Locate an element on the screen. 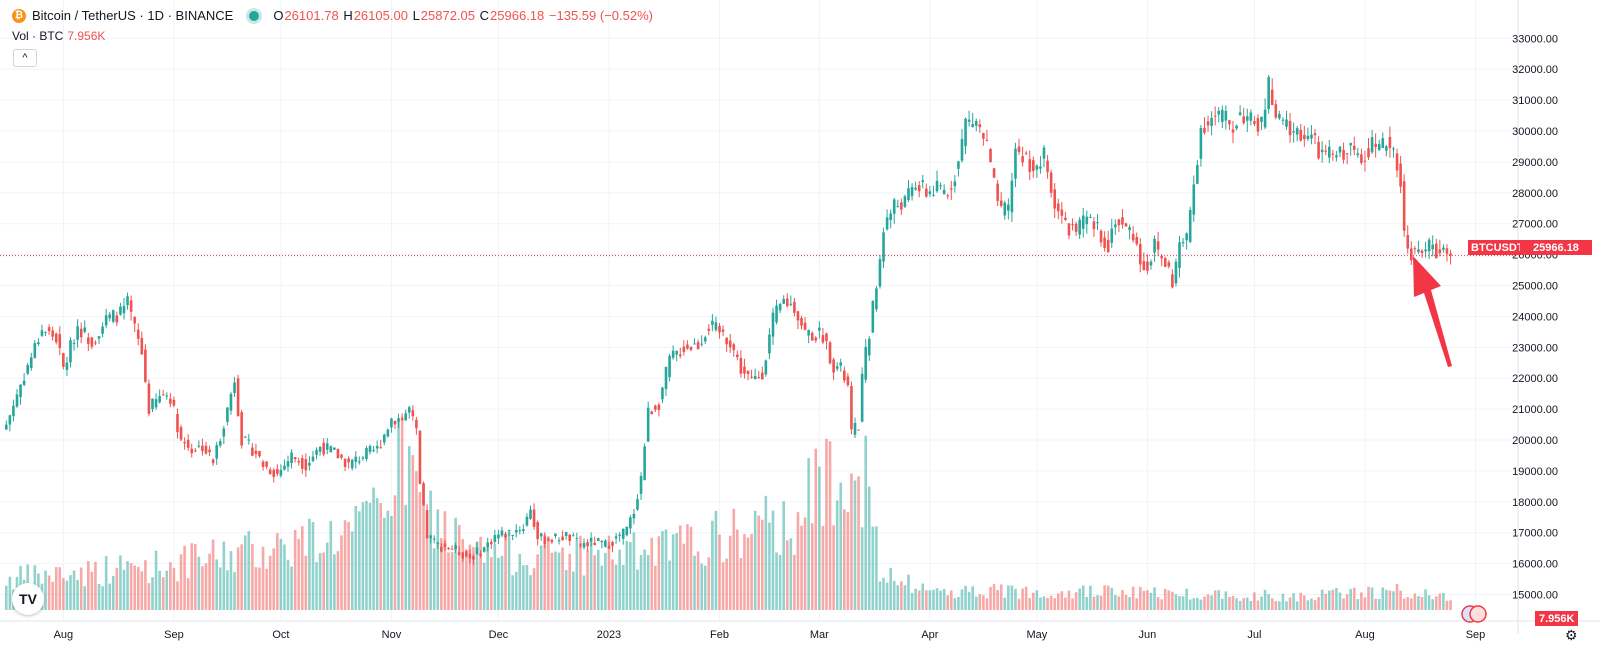 The height and width of the screenshot is (646, 1600). tradingview-logo-icon: TV is located at coordinates (28, 599).